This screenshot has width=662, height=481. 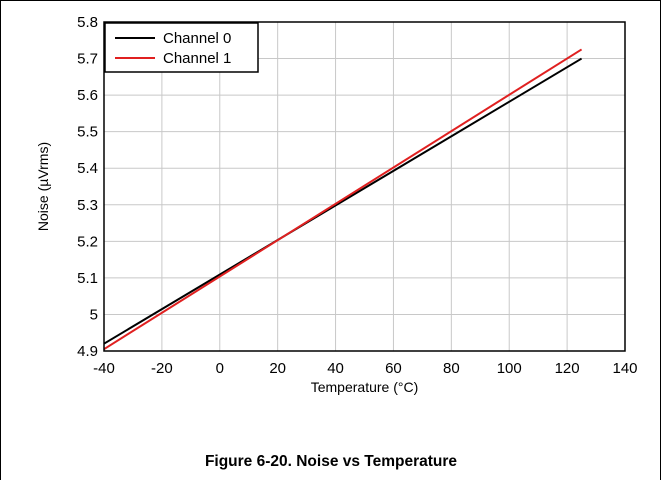 What do you see at coordinates (277, 368) in the screenshot?
I see `x-tick-label: 20` at bounding box center [277, 368].